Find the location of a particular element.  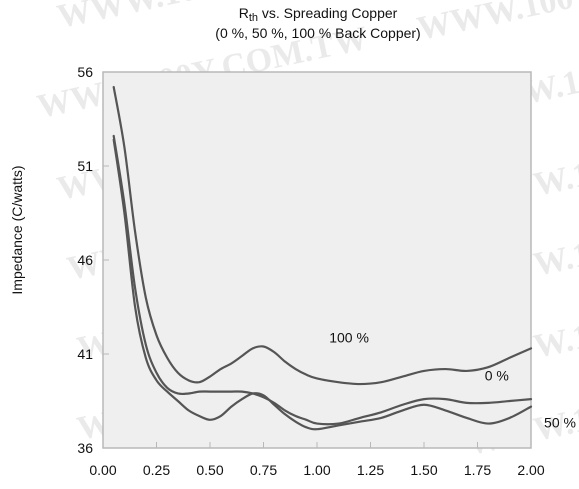

y-tick-label: 36 is located at coordinates (85, 448).